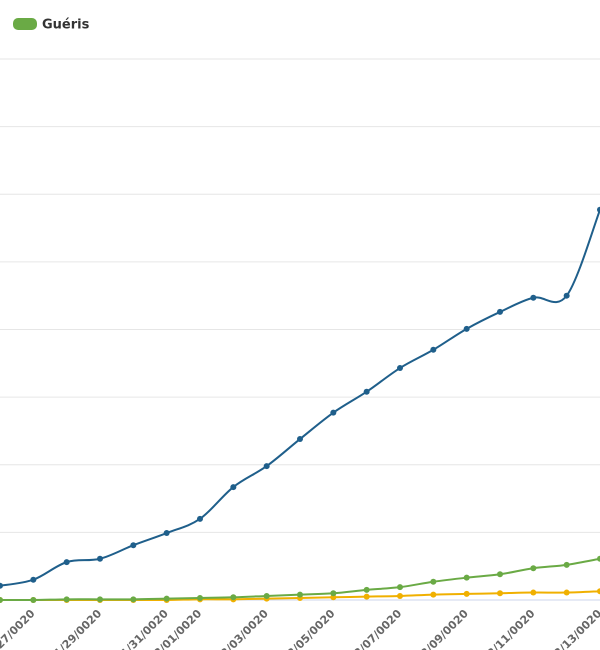 The height and width of the screenshot is (650, 600). What do you see at coordinates (375, 628) in the screenshot?
I see `x-tick-label: 02/07/0020` at bounding box center [375, 628].